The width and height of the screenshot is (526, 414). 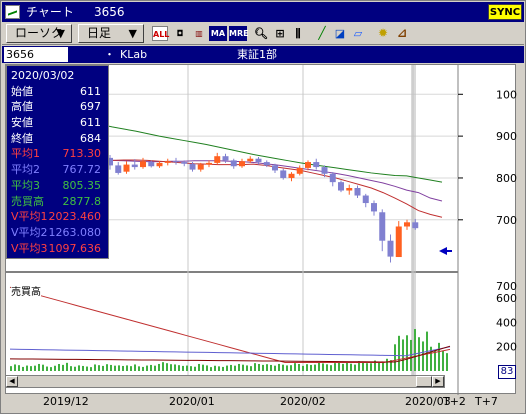 I want to click on volume-tick-label: 4000, so click(x=506, y=322).